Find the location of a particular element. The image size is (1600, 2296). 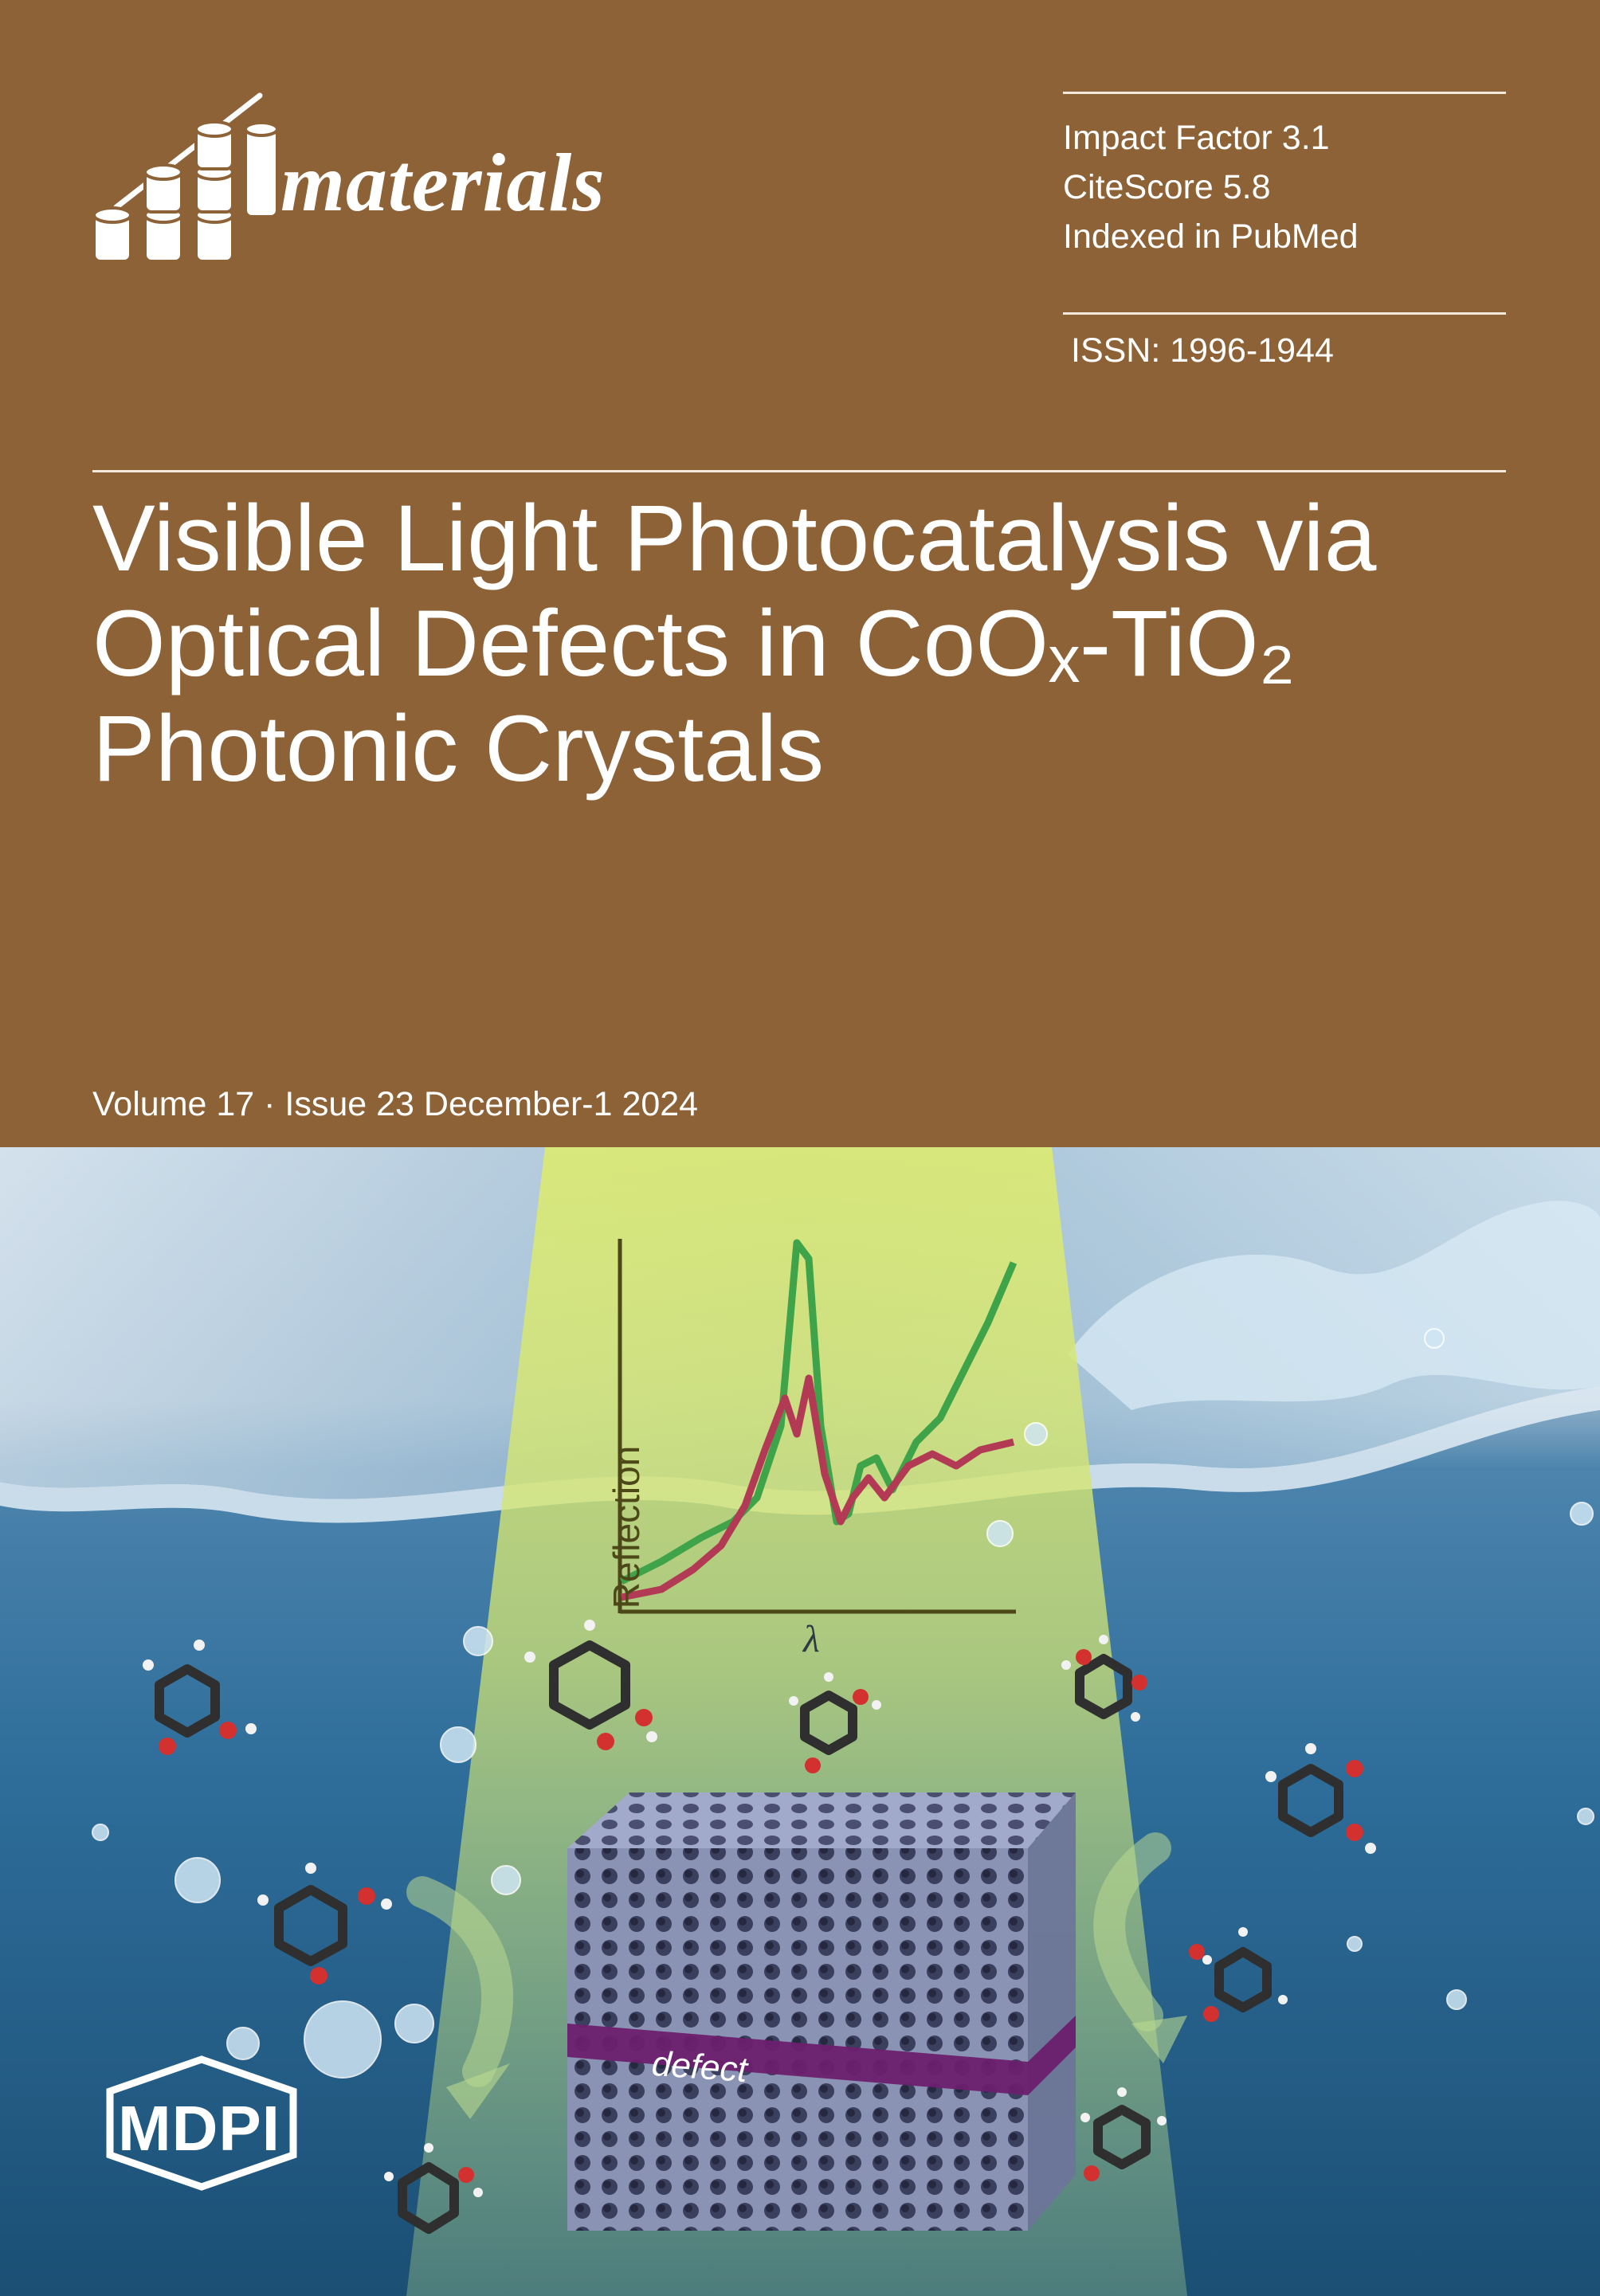

impact-factor: Impact Factor 3.1 is located at coordinates (1196, 138).